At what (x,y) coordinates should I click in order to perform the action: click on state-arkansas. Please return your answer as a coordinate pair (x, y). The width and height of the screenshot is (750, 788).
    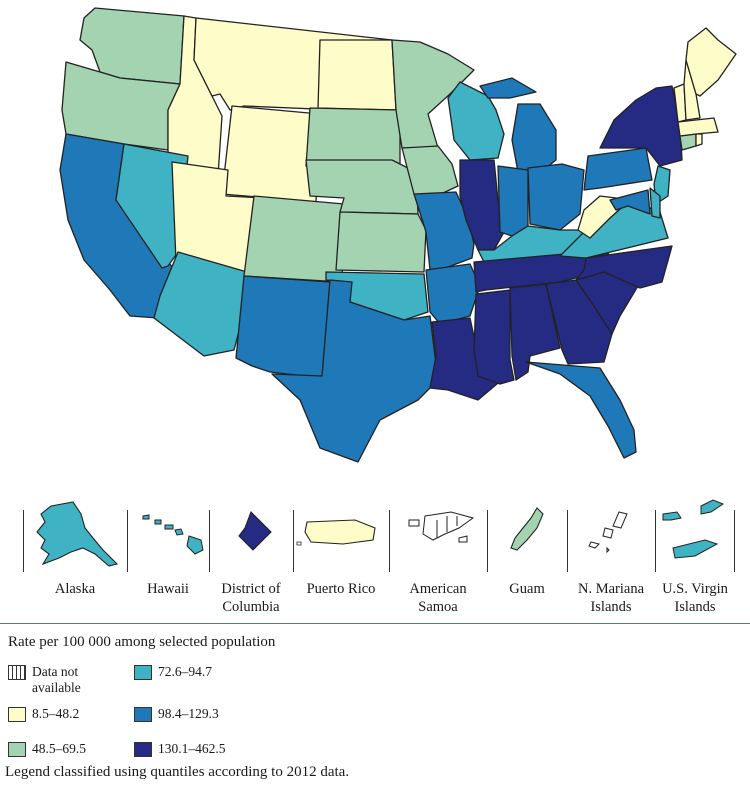
    Looking at the image, I should click on (453, 294).